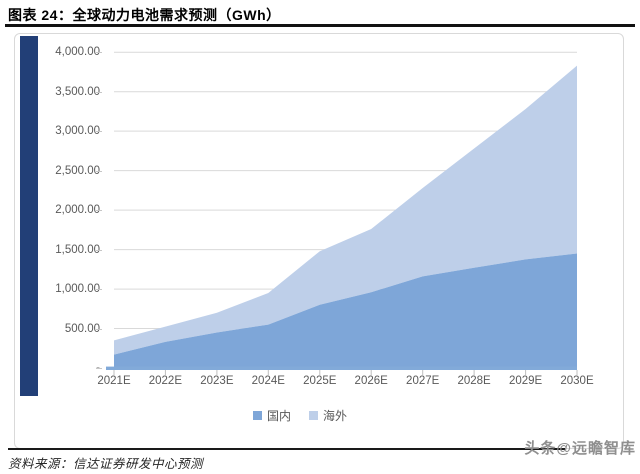 This screenshot has height=474, width=640. Describe the element at coordinates (144, 15) in the screenshot. I see `figure-title: 图表 24：全球动力电池需求预测（GWh）` at that location.